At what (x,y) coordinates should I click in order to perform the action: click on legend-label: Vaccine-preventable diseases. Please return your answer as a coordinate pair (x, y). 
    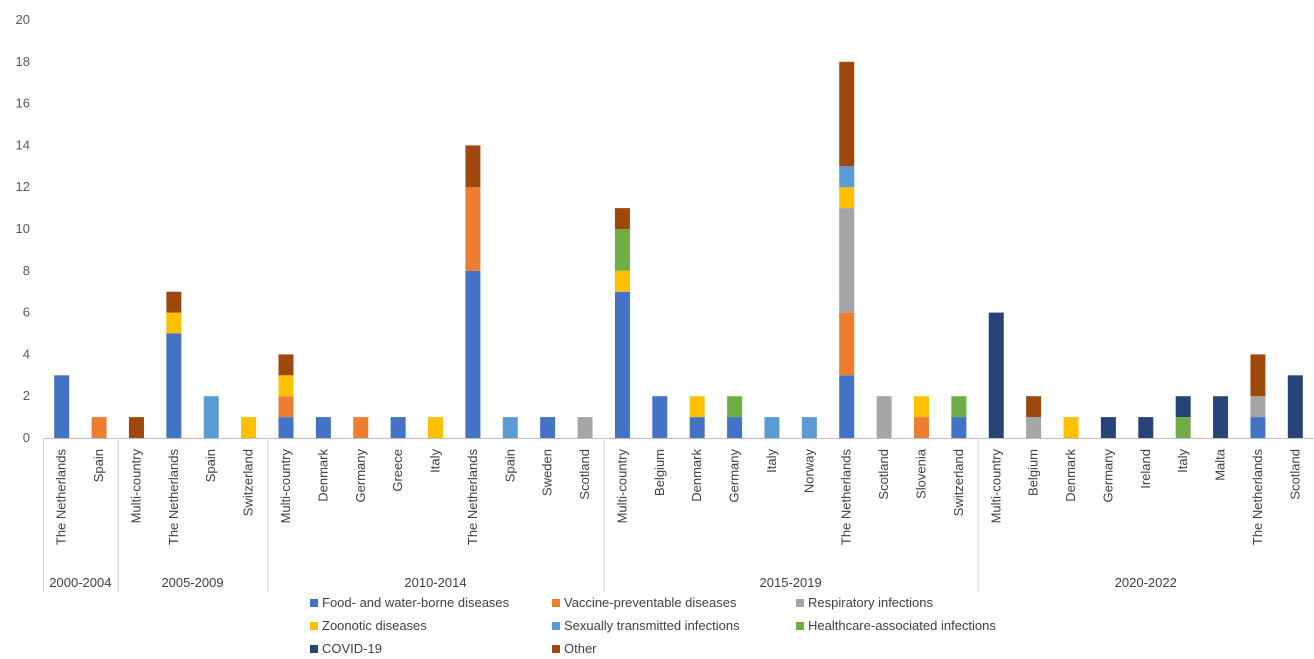
    Looking at the image, I should click on (650, 602).